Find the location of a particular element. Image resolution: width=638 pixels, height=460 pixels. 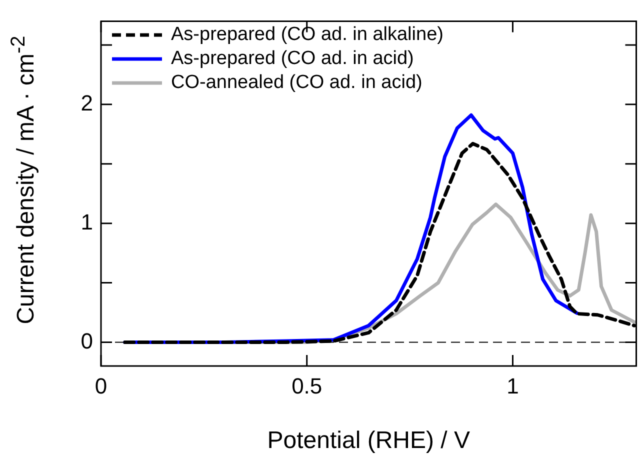

legend-label: CO-annealed (CO ad. in acid) is located at coordinates (296, 83).